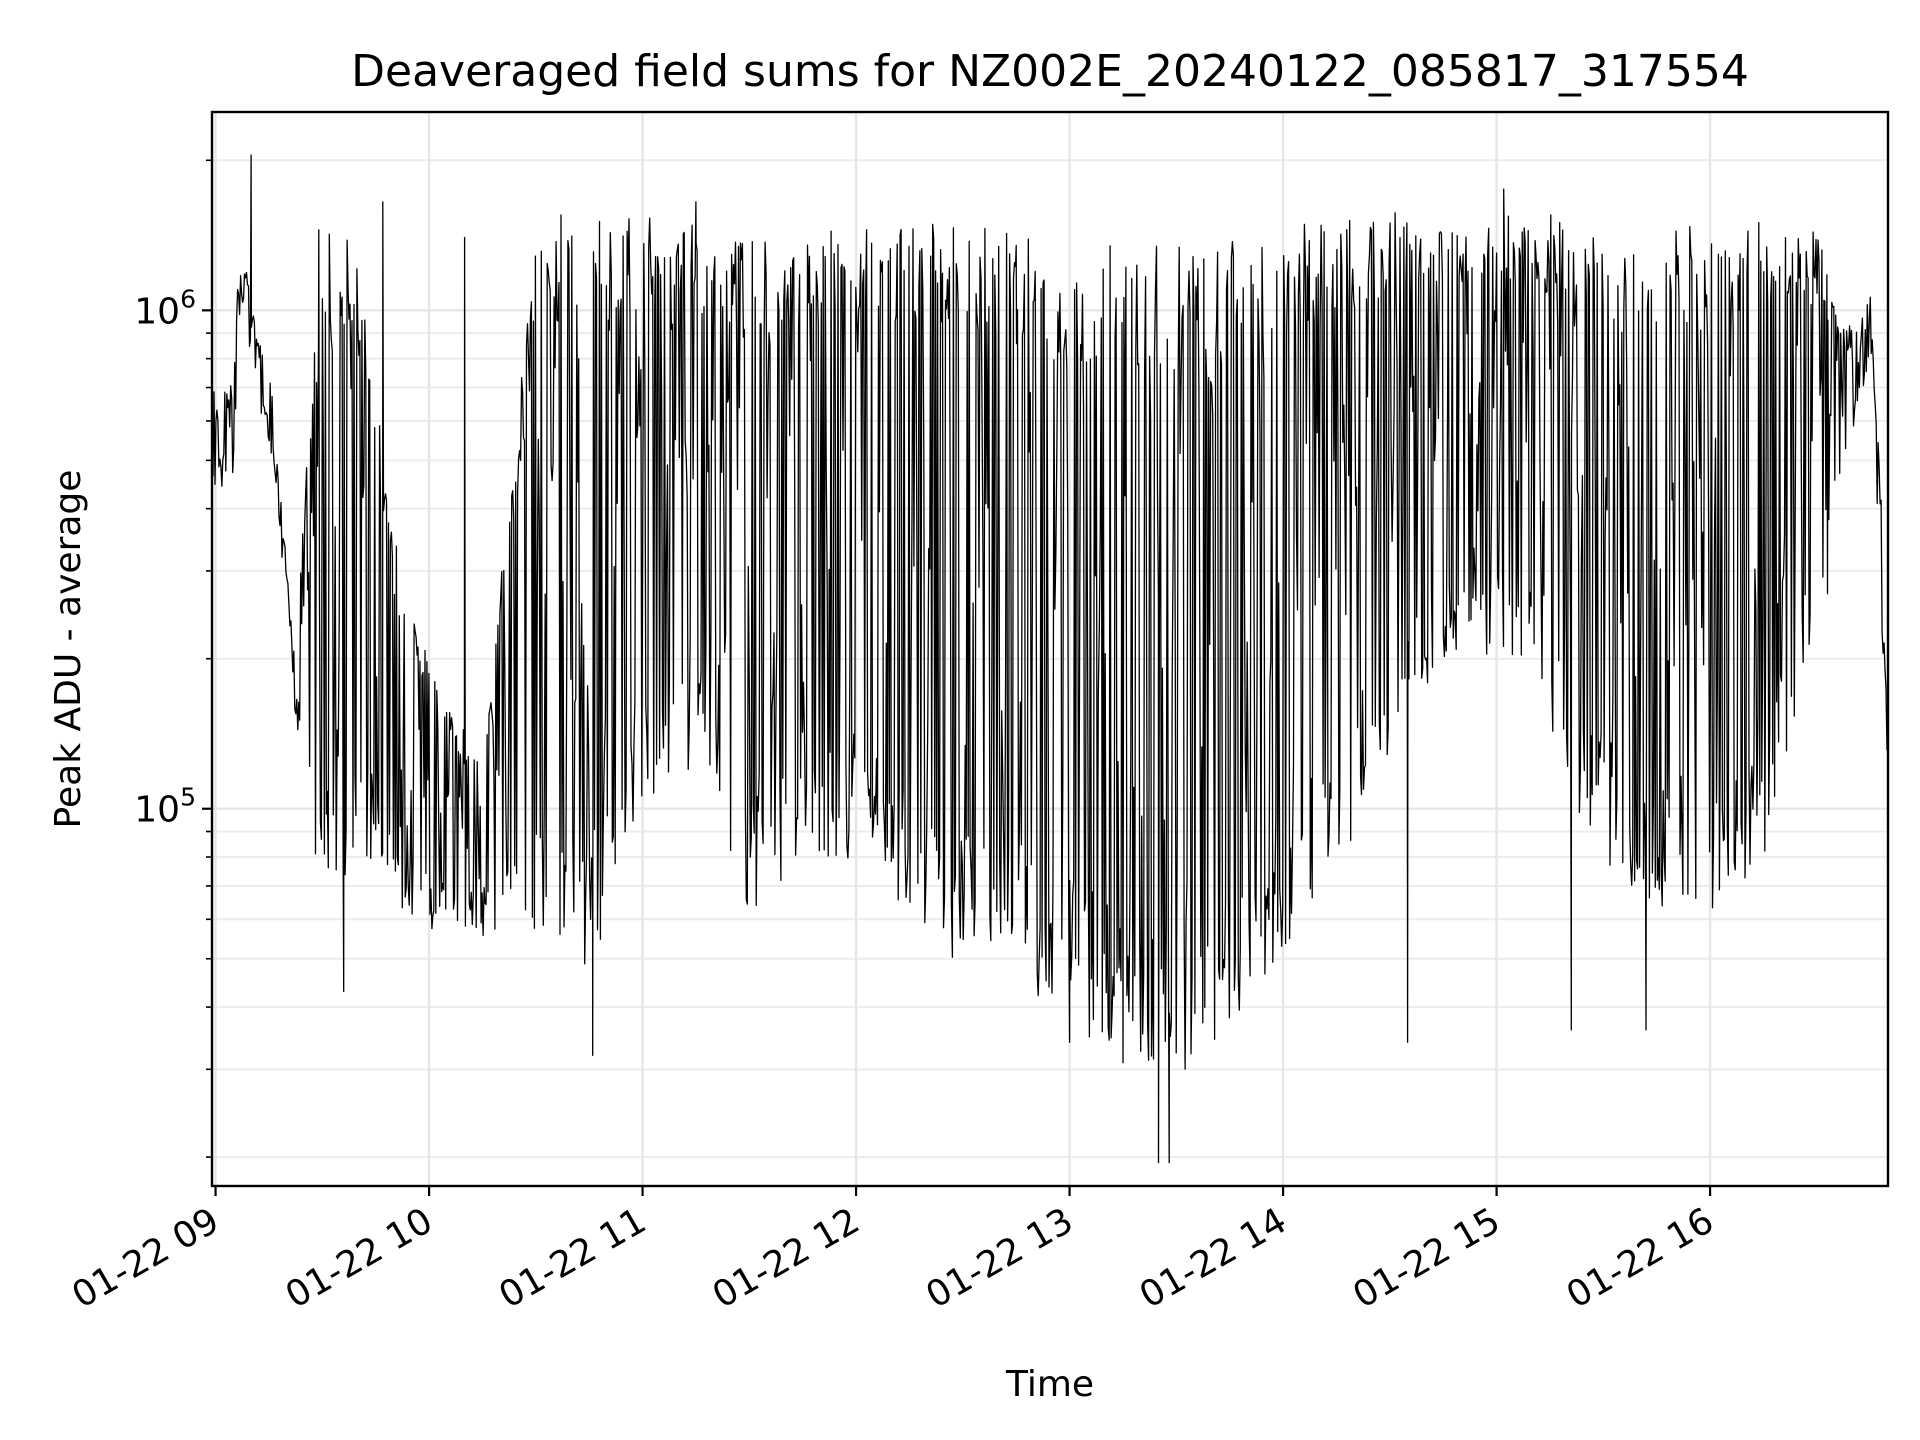 The width and height of the screenshot is (1920, 1440). Describe the element at coordinates (165, 807) in the screenshot. I see `y-tick-label: 10⁵` at that location.